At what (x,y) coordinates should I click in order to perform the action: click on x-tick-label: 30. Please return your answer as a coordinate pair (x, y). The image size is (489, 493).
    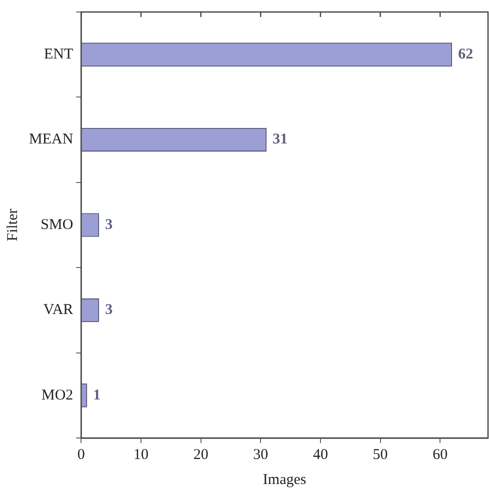
    Looking at the image, I should click on (260, 454).